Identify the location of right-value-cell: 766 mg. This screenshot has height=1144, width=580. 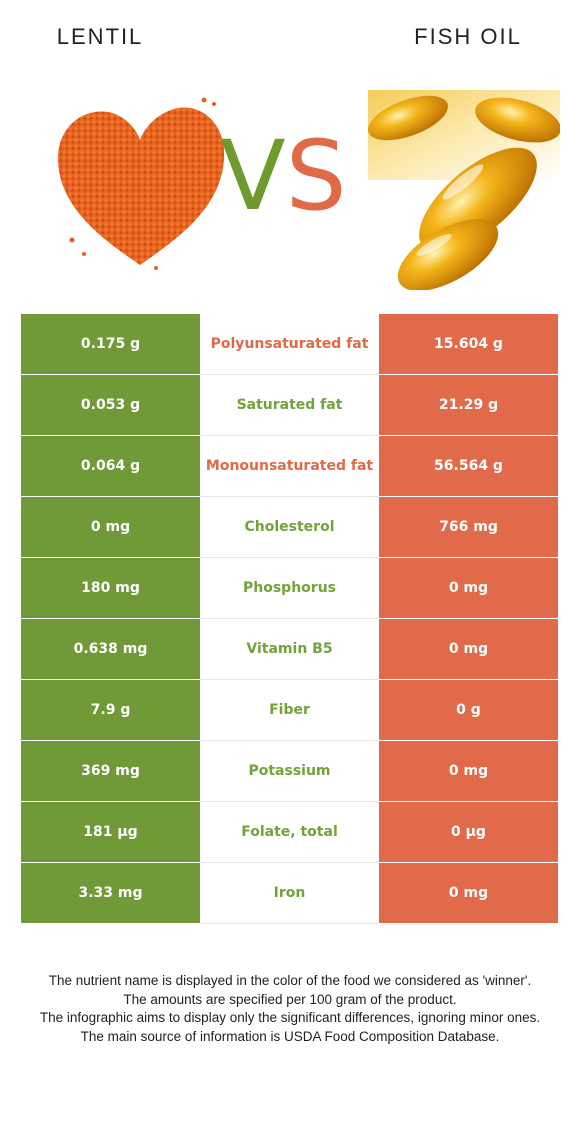
(468, 527).